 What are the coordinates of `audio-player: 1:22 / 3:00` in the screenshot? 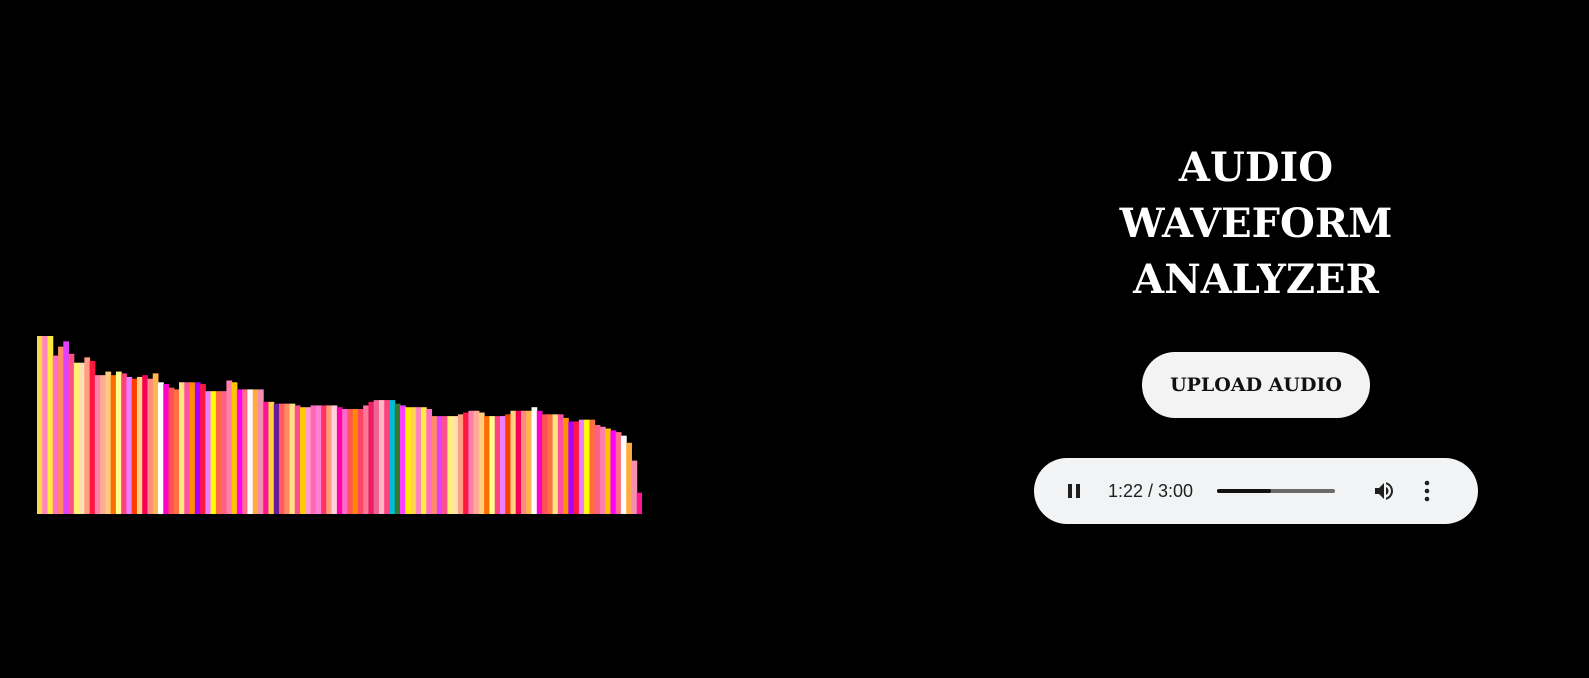 It's located at (1256, 491).